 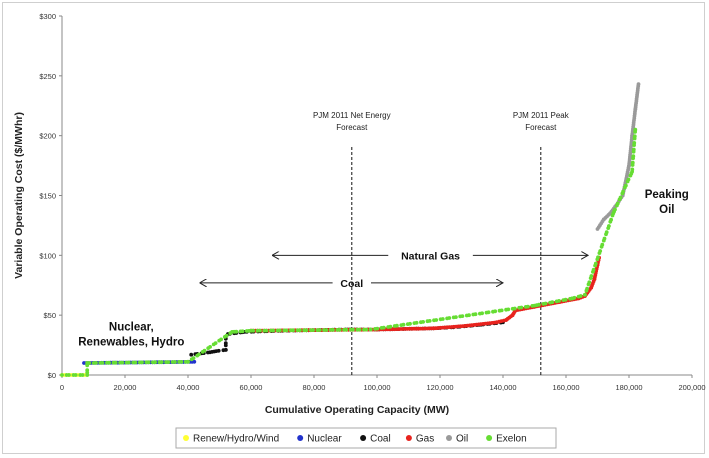 I want to click on y-tick-label: $300, so click(x=47, y=16).